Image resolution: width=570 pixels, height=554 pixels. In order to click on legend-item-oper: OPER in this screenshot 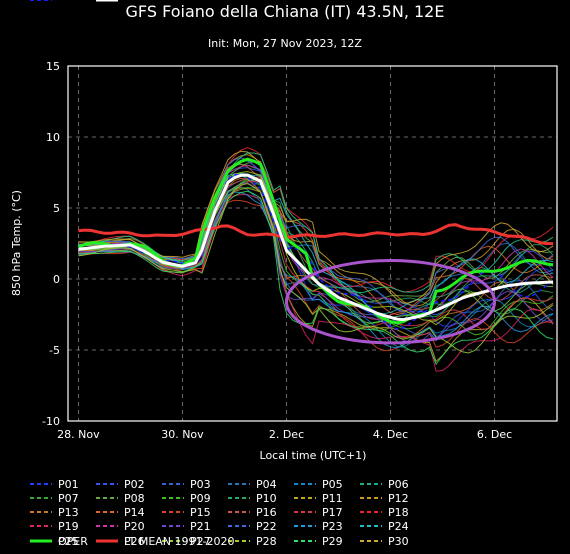, I will do `click(59, 541)`.